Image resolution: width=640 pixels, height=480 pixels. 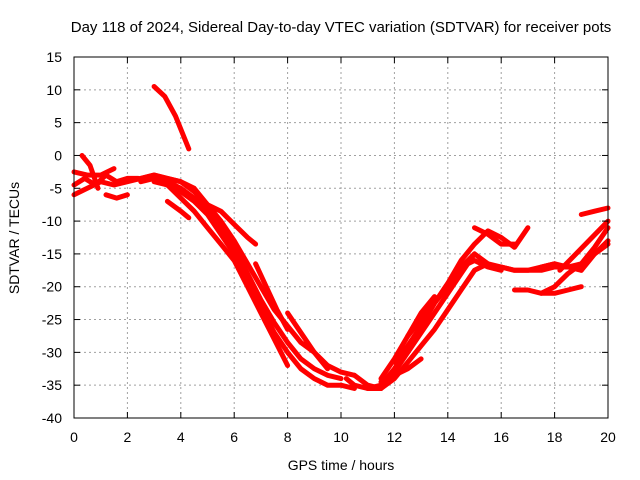 What do you see at coordinates (128, 437) in the screenshot?
I see `x-tick-label: 2` at bounding box center [128, 437].